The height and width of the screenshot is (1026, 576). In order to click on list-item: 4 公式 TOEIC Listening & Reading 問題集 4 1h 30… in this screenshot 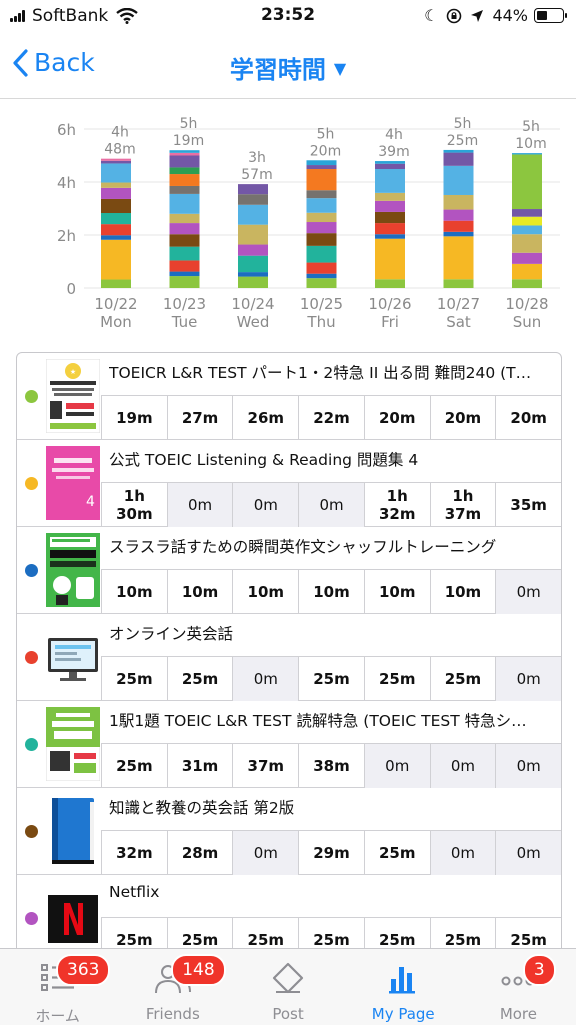, I will do `click(289, 483)`.